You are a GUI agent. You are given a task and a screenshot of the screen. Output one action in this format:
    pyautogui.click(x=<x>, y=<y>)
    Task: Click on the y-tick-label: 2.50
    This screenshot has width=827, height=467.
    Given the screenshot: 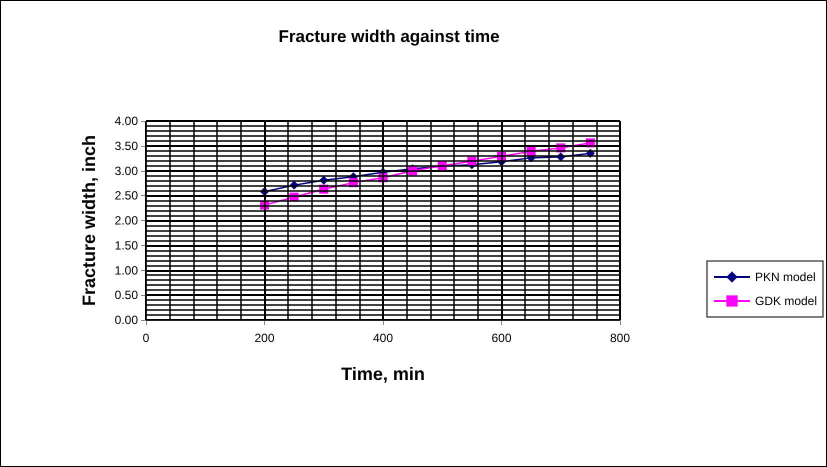 What is the action you would take?
    pyautogui.click(x=126, y=195)
    